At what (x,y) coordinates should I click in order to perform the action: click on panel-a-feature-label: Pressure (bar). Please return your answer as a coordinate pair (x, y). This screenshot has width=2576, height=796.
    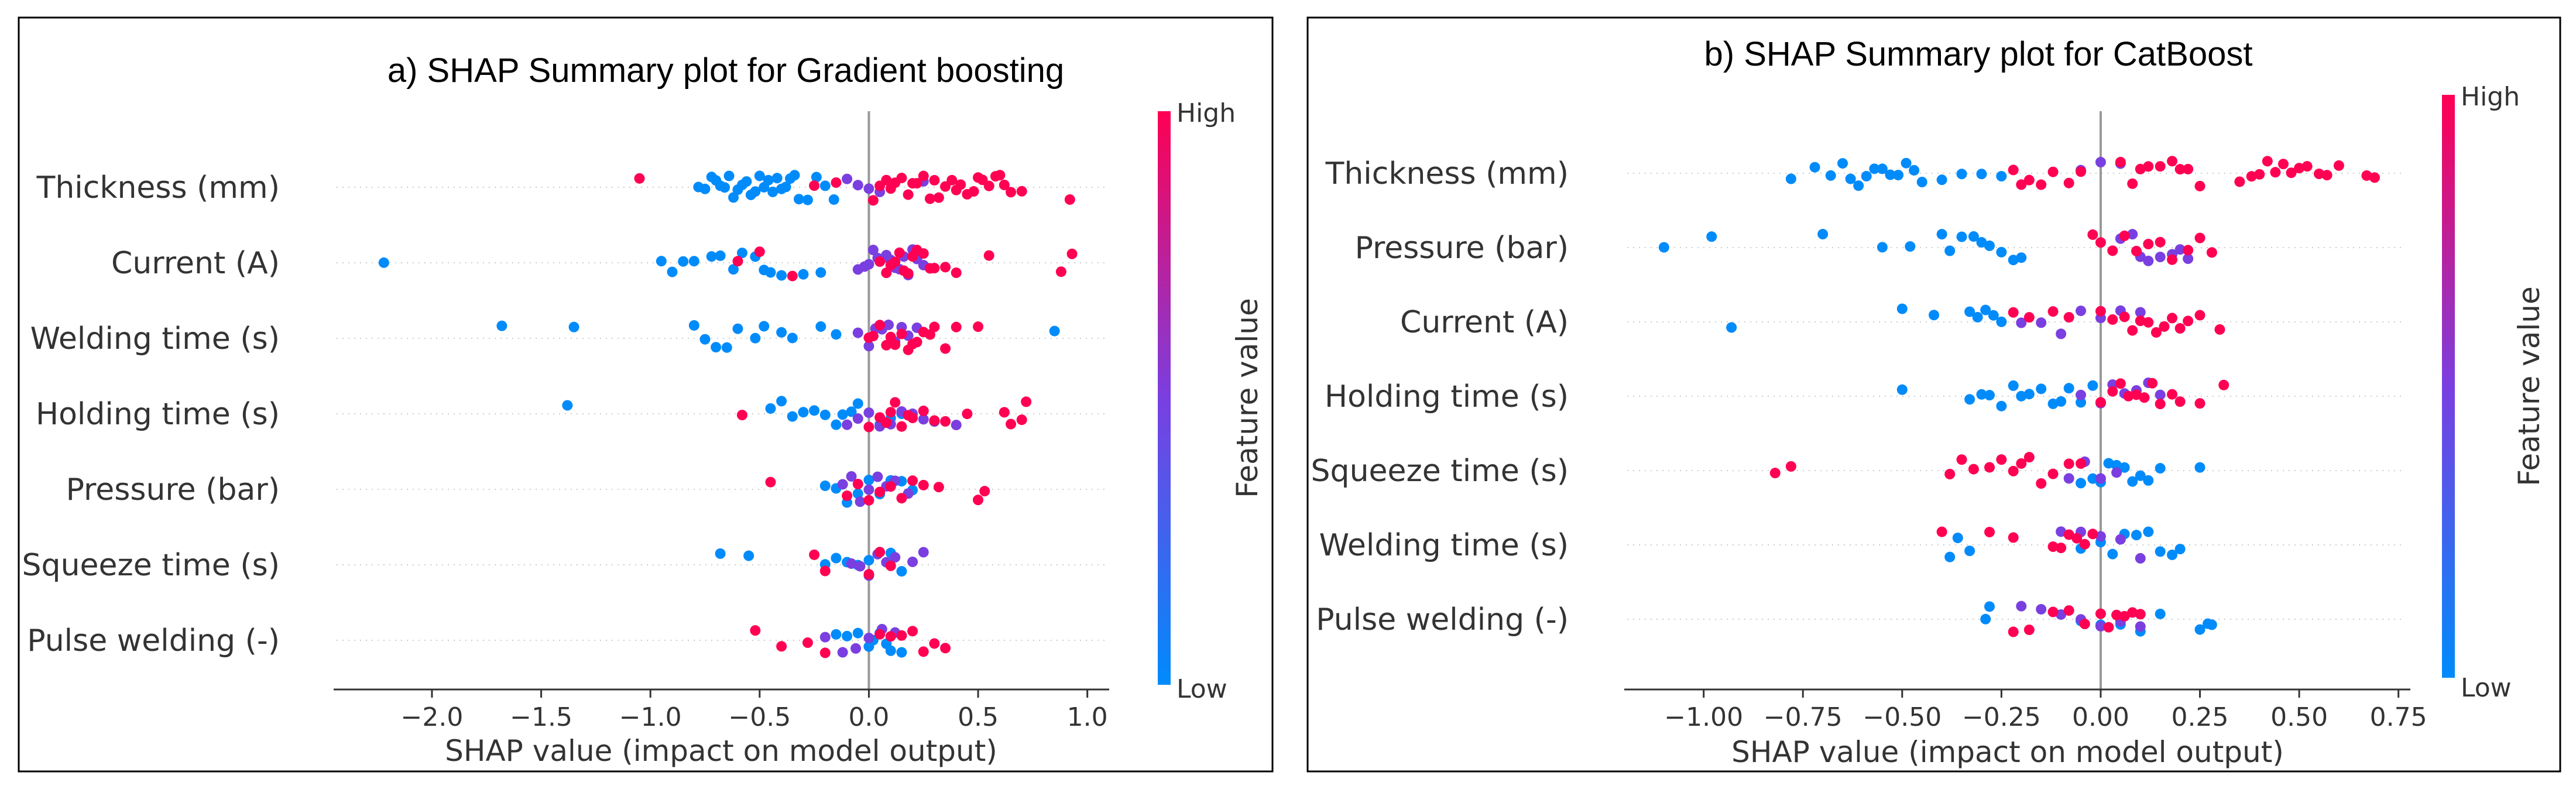
    Looking at the image, I should click on (173, 490).